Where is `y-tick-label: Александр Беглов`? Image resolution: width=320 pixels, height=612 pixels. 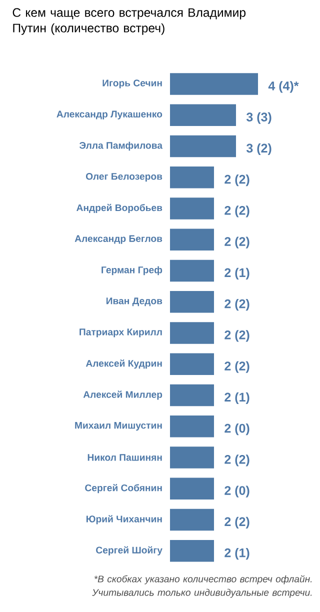
y-tick-label: Александр Беглов is located at coordinates (118, 239).